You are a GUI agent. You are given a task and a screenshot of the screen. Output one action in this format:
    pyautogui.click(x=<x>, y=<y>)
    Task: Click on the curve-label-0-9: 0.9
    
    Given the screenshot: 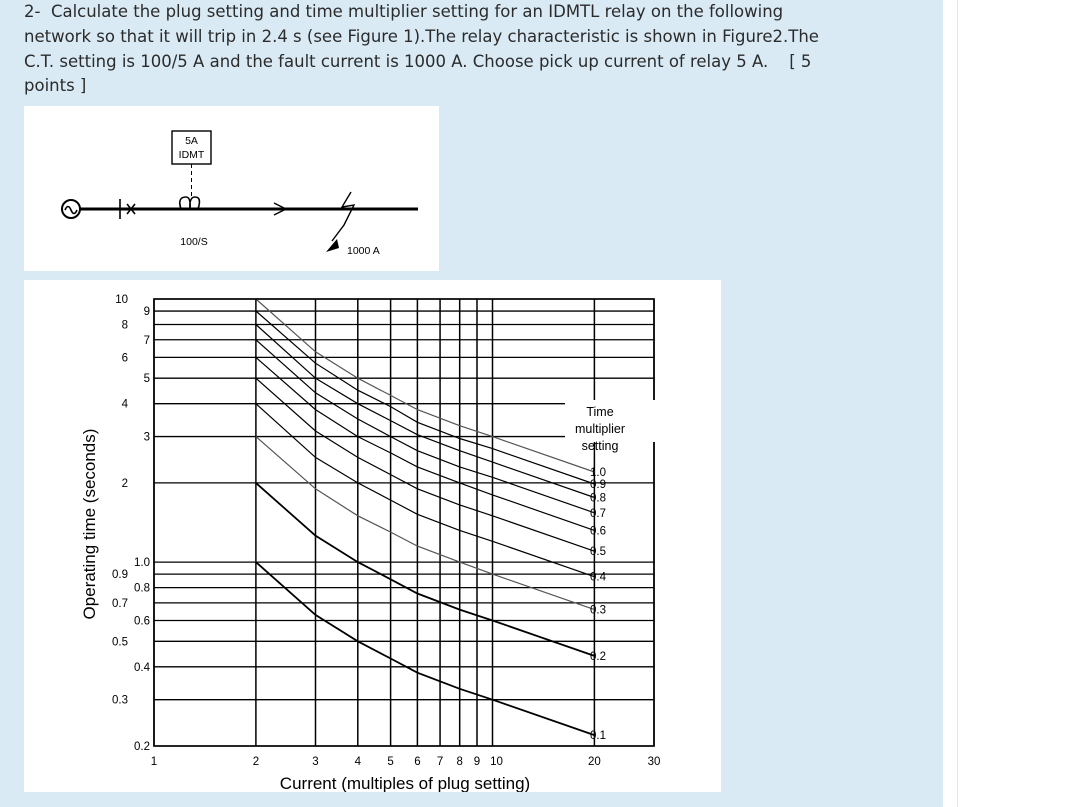 What is the action you would take?
    pyautogui.click(x=598, y=485)
    